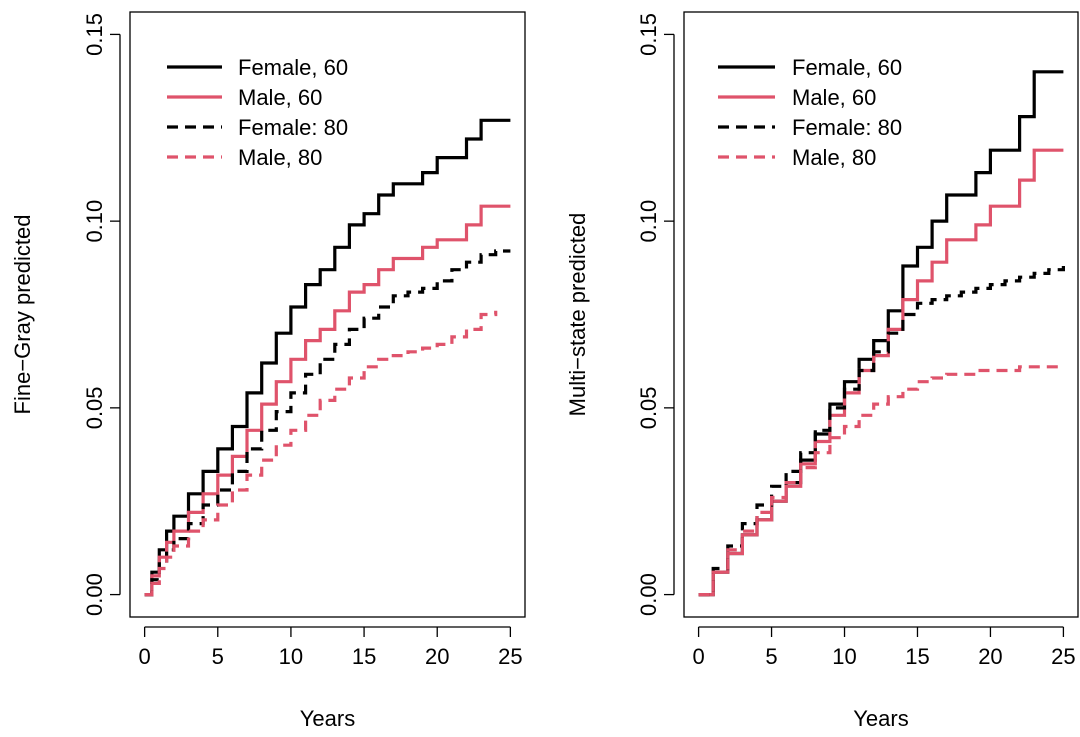 This screenshot has width=1080, height=737. Describe the element at coordinates (22, 315) in the screenshot. I see `y-axis-label: Fine−Gray predicted` at that location.